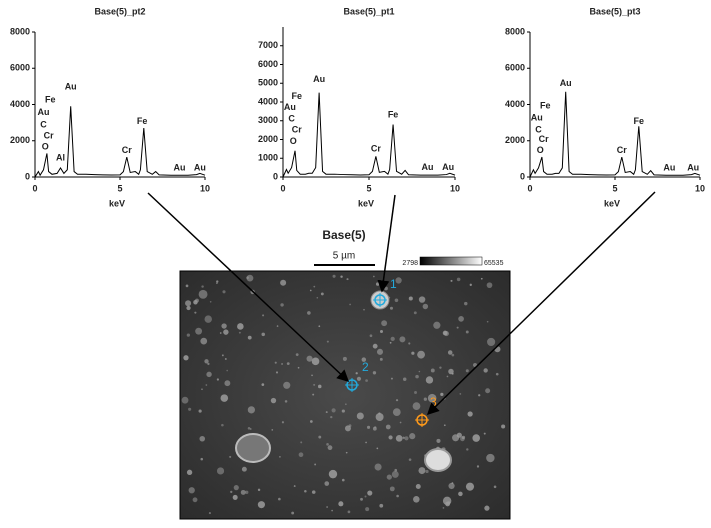 This screenshot has width=711, height=528. Describe the element at coordinates (27, 176) in the screenshot. I see `y-tick-label: 0` at that location.